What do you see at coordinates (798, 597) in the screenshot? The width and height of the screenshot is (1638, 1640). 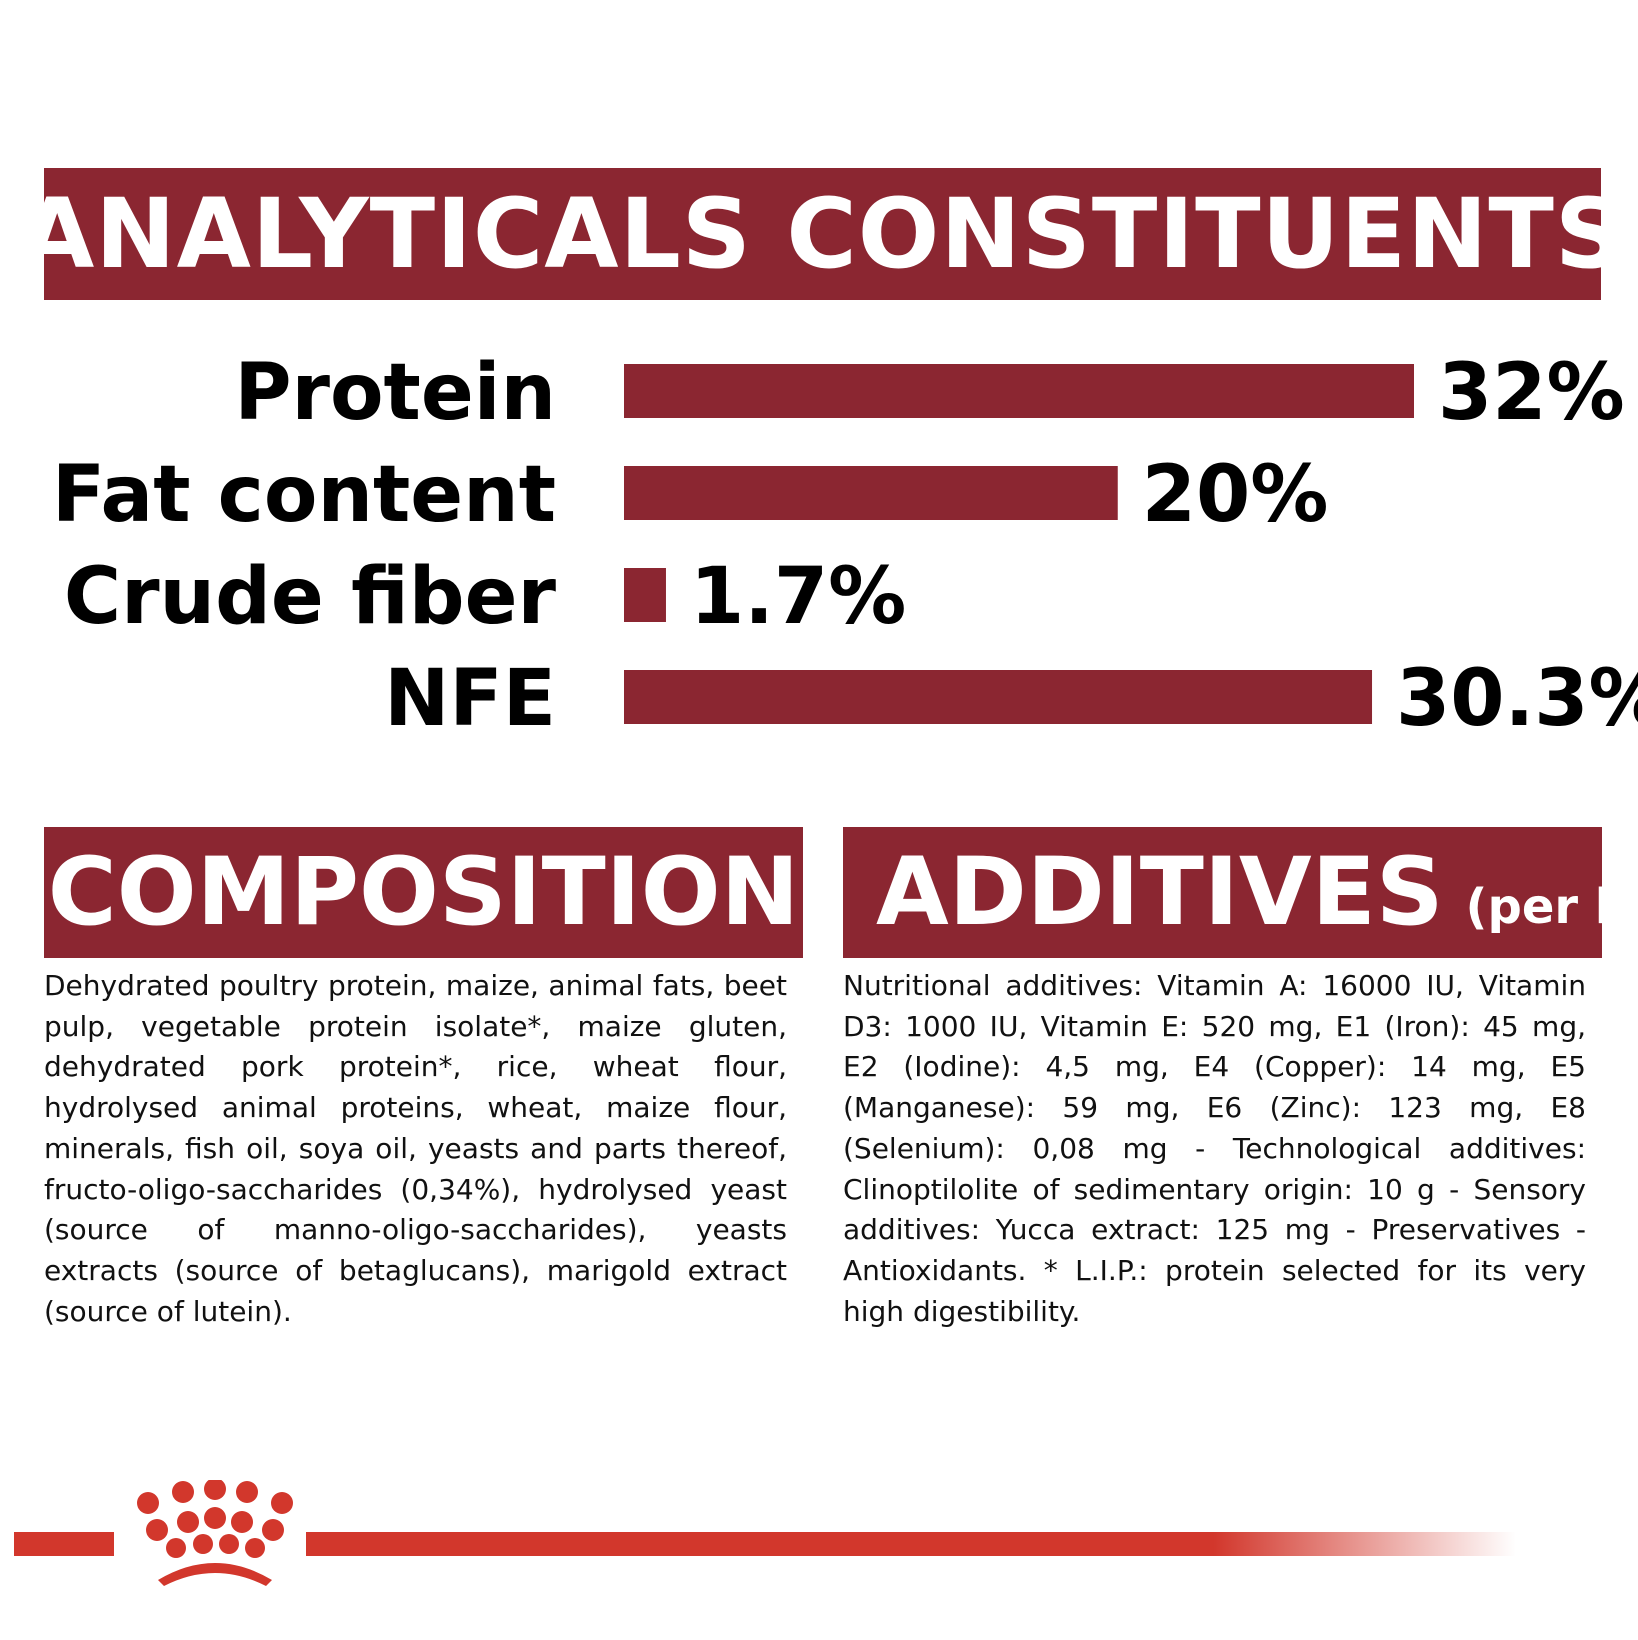 I see `value-label: 1.7%` at bounding box center [798, 597].